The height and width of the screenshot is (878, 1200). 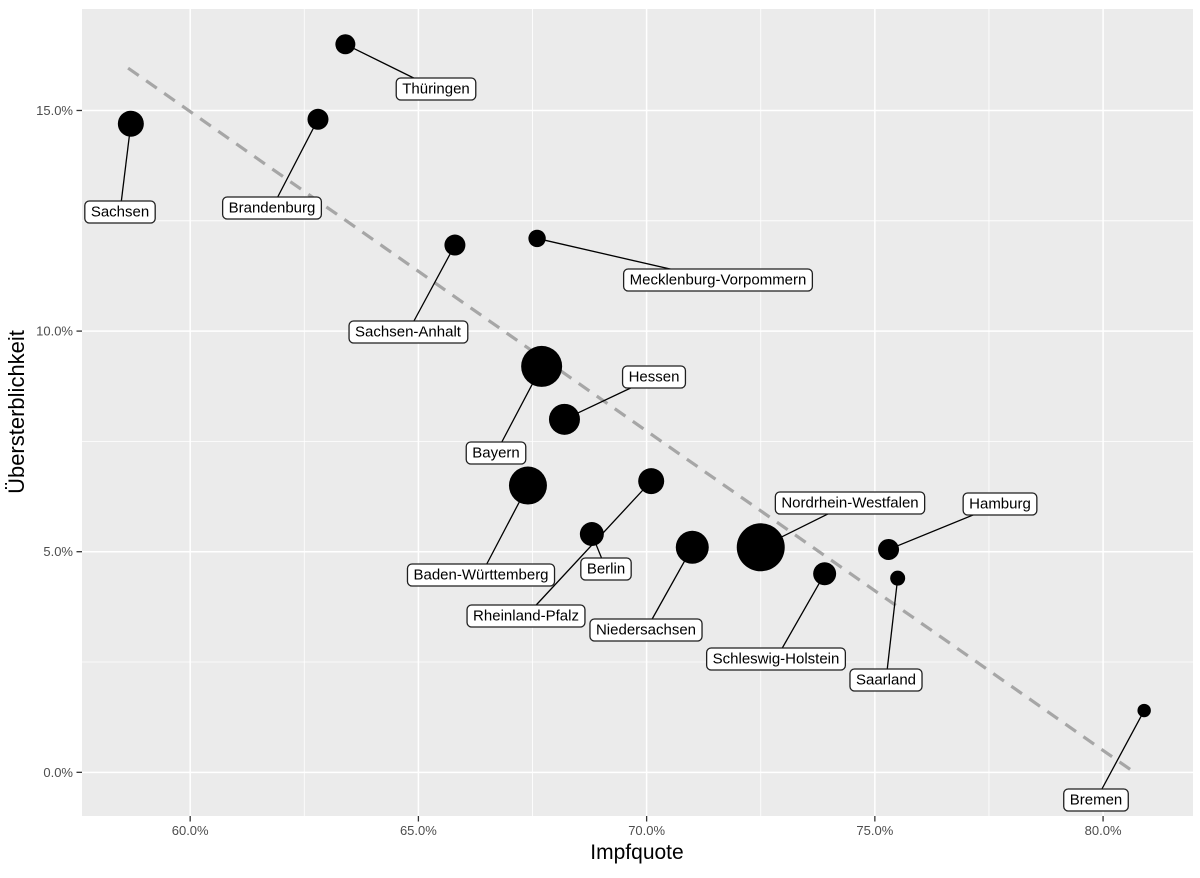 I want to click on label-box-nordrhein-westfalen, so click(x=850, y=503).